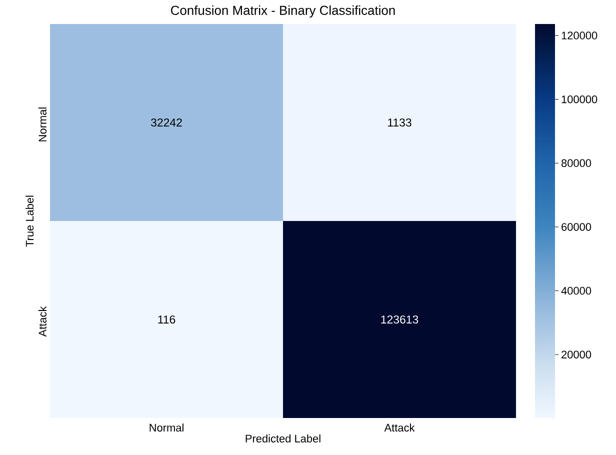 The width and height of the screenshot is (616, 455). I want to click on color-bar-label: 80000, so click(576, 163).